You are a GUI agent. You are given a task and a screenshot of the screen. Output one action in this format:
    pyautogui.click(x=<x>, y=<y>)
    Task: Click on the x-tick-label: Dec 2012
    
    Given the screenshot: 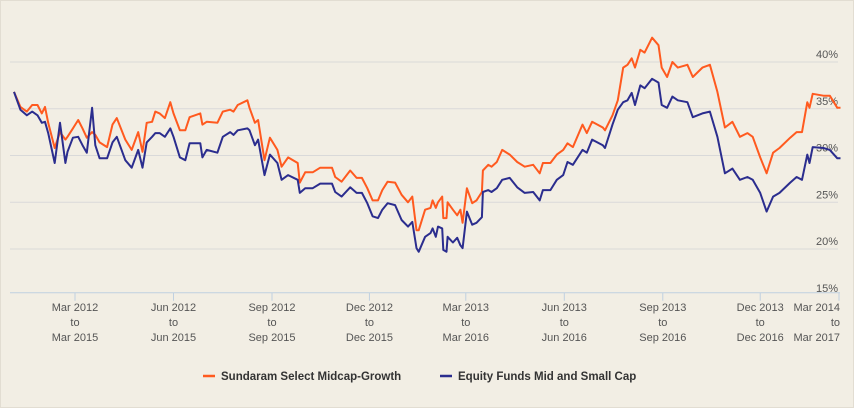 What is the action you would take?
    pyautogui.click(x=369, y=308)
    